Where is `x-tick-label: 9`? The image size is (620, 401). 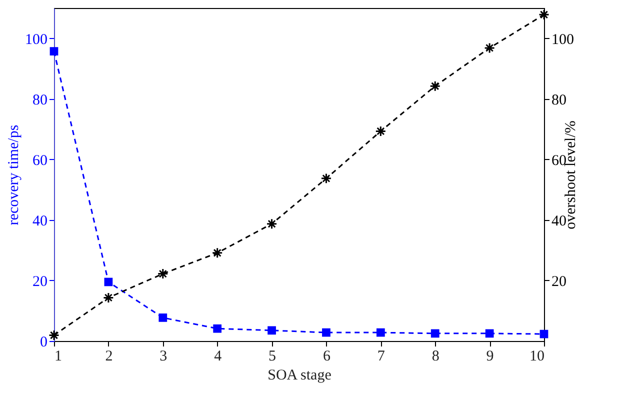
x-tick-label: 9 is located at coordinates (490, 356).